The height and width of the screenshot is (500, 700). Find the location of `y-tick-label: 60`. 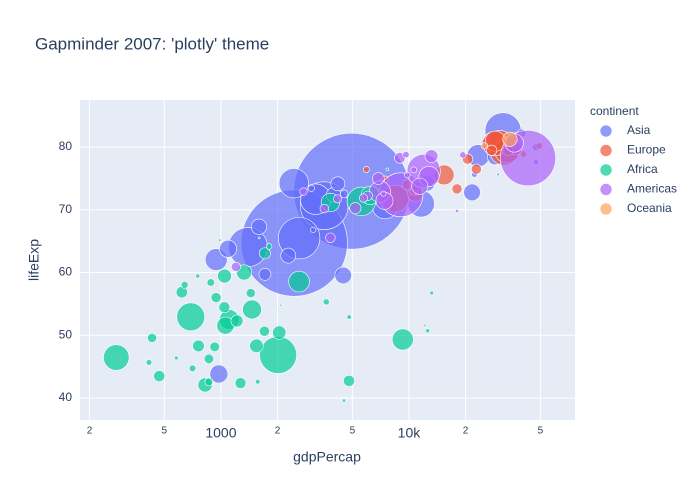

y-tick-label: 60 is located at coordinates (66, 272).